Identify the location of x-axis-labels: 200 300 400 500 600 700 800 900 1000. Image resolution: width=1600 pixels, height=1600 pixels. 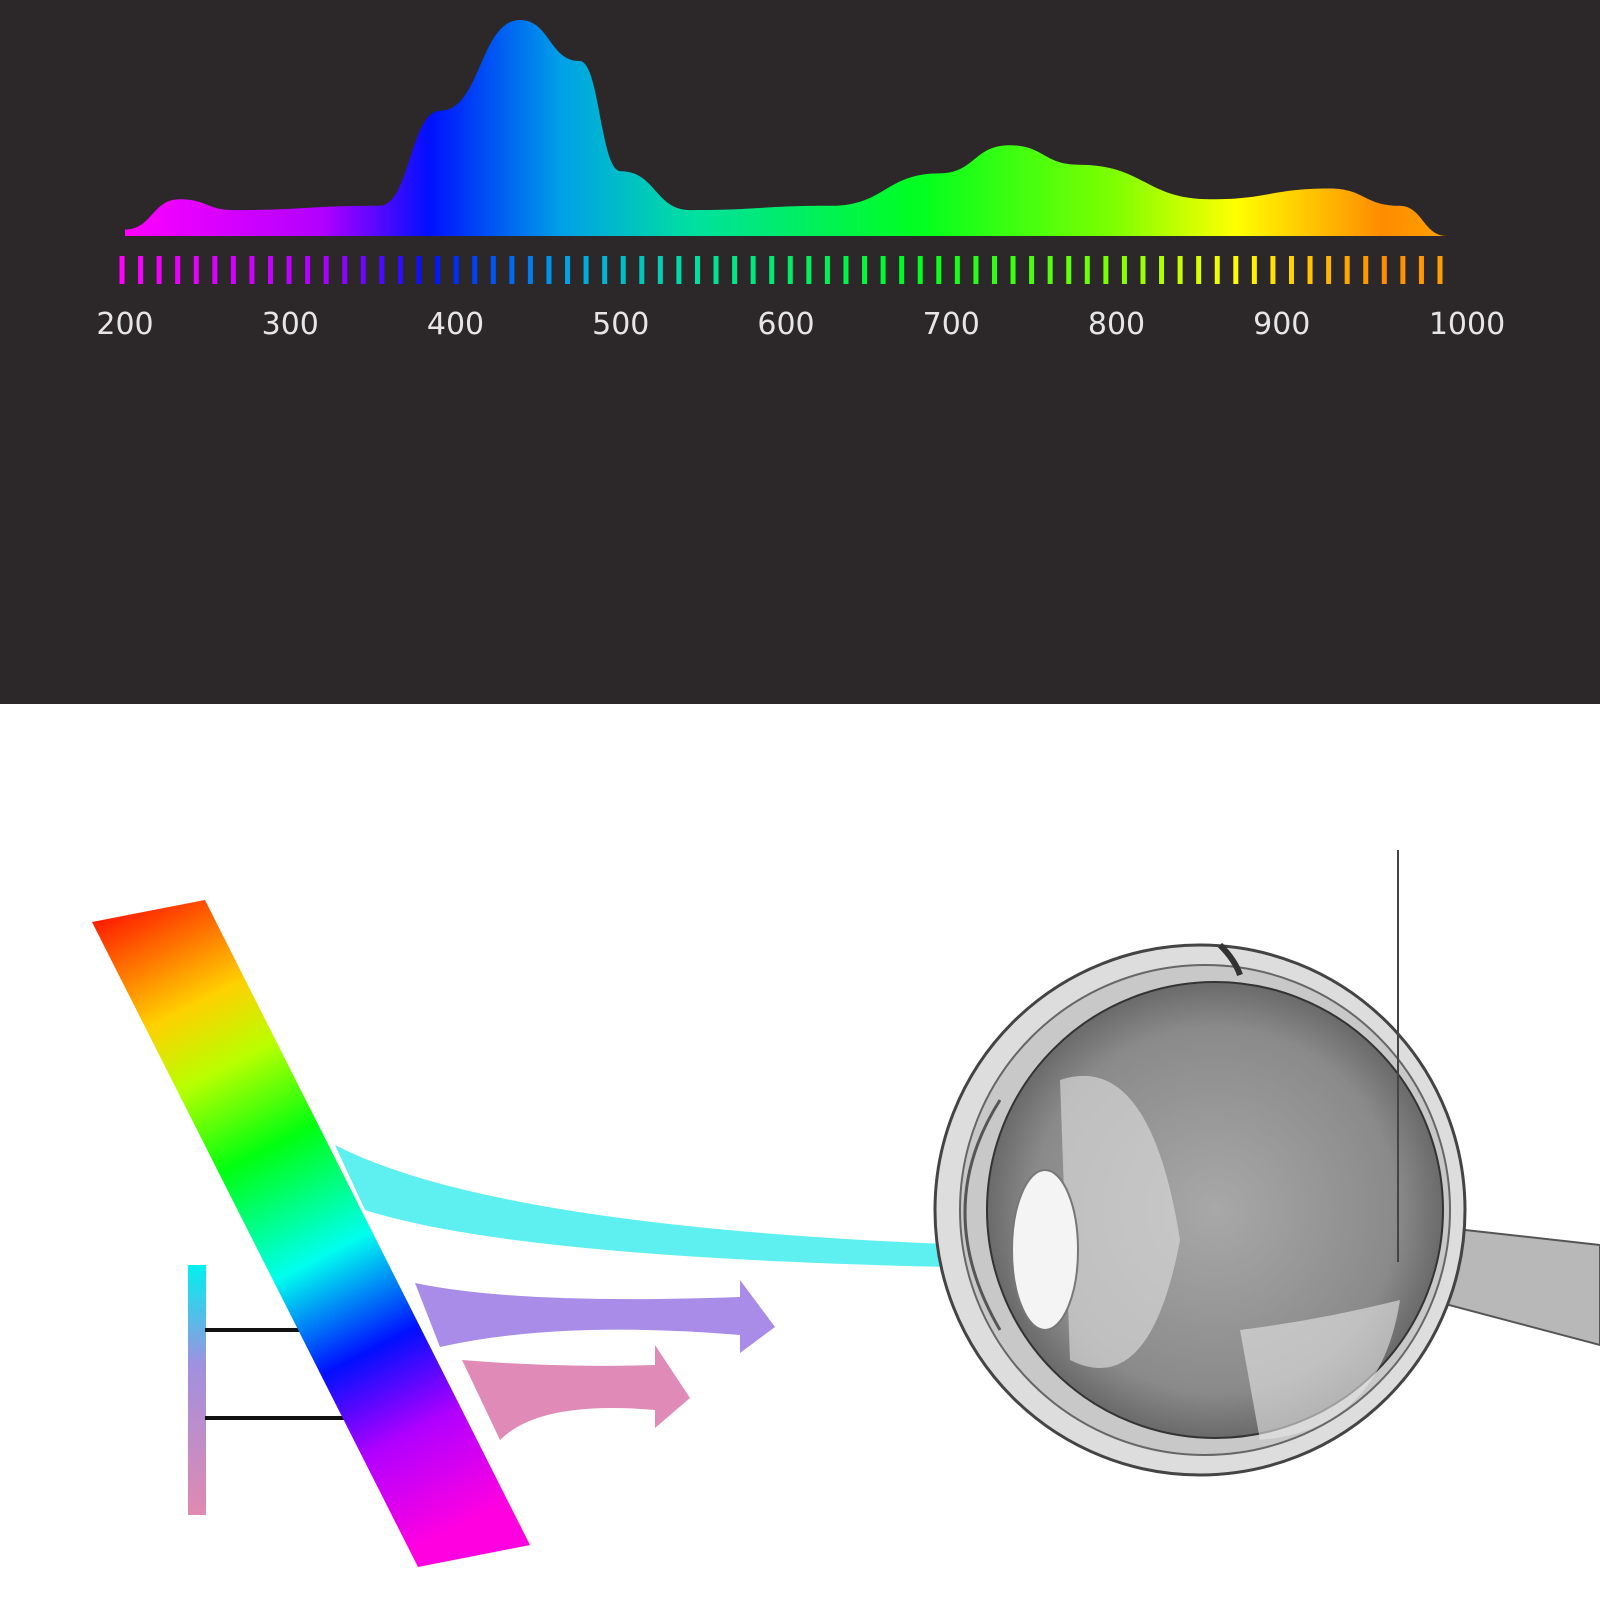
(800, 324).